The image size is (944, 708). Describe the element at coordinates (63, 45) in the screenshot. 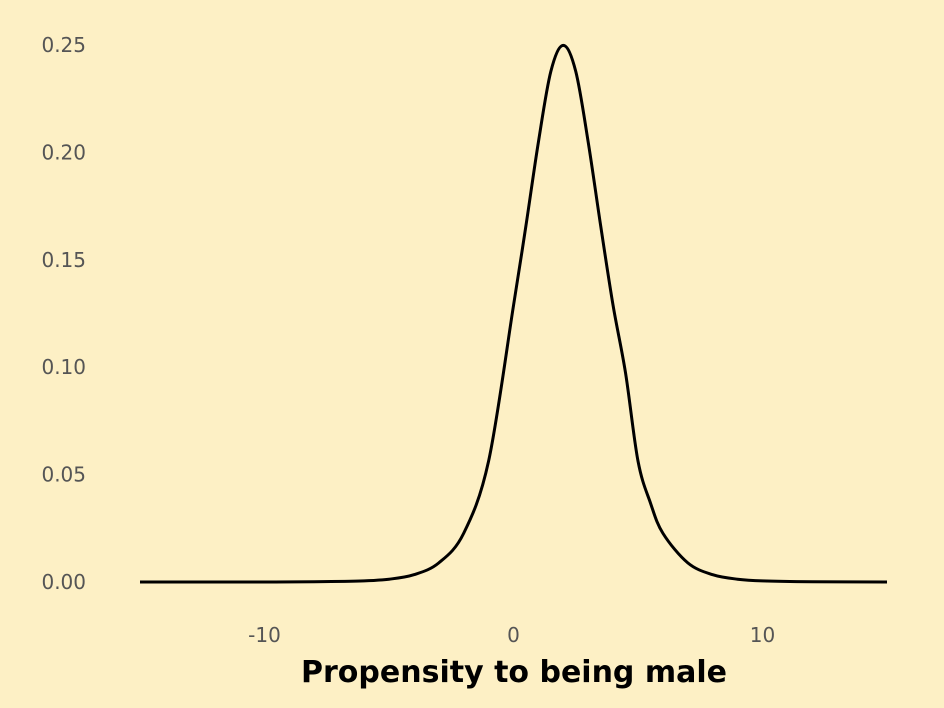

I see `y-tick-label: 0.25` at that location.